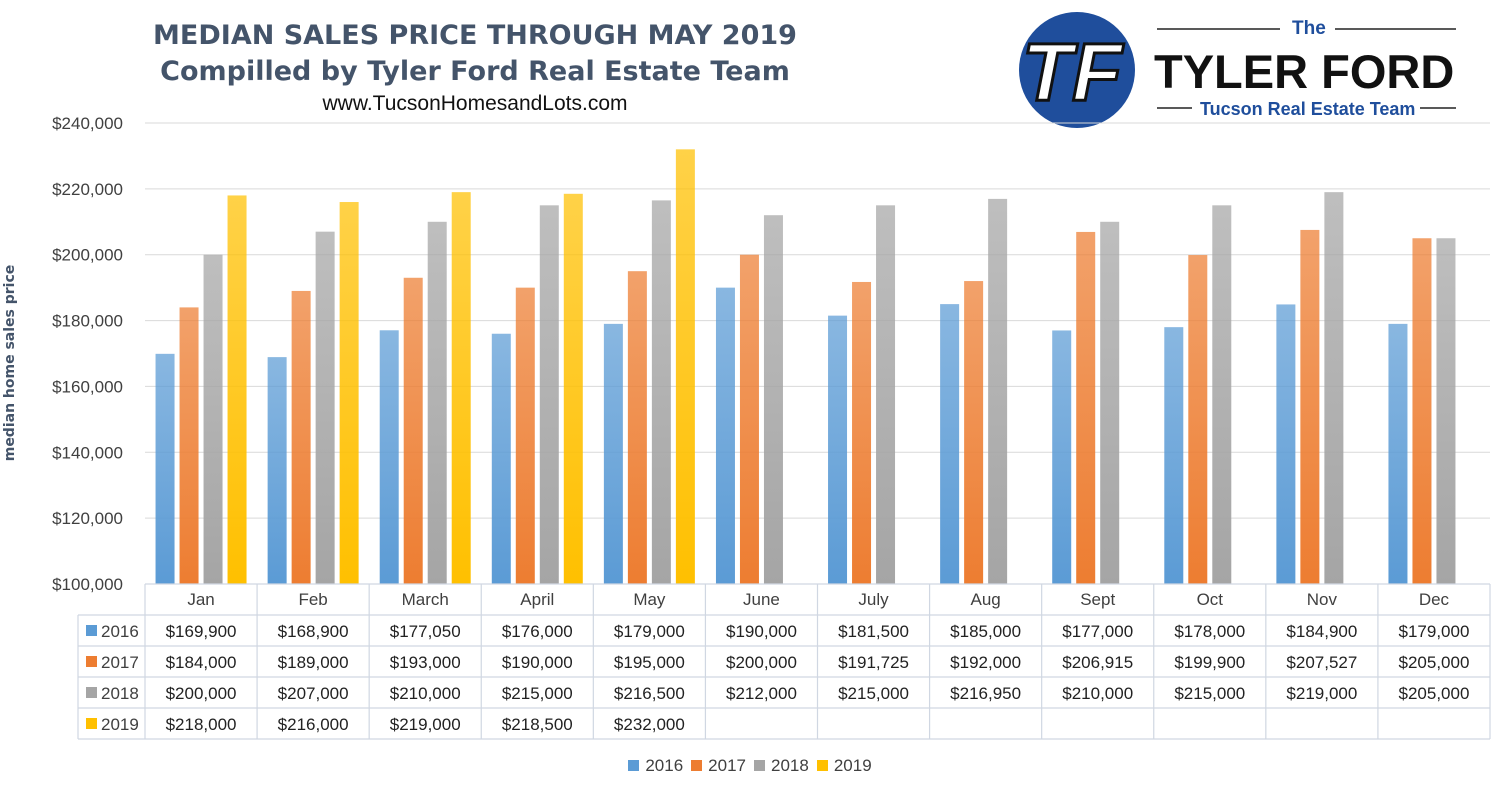  What do you see at coordinates (312, 599) in the screenshot?
I see `x-tick-label: Feb` at bounding box center [312, 599].